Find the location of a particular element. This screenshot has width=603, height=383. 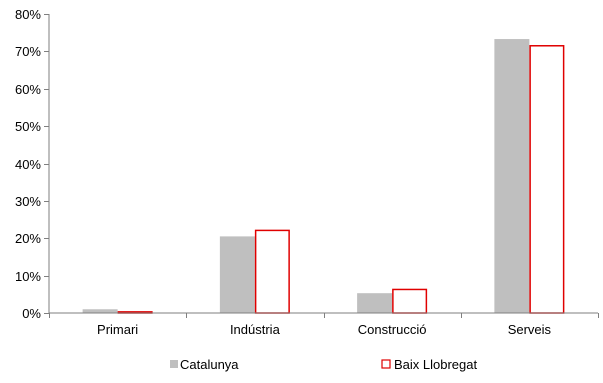

y-tick-label: 20% is located at coordinates (28, 238).